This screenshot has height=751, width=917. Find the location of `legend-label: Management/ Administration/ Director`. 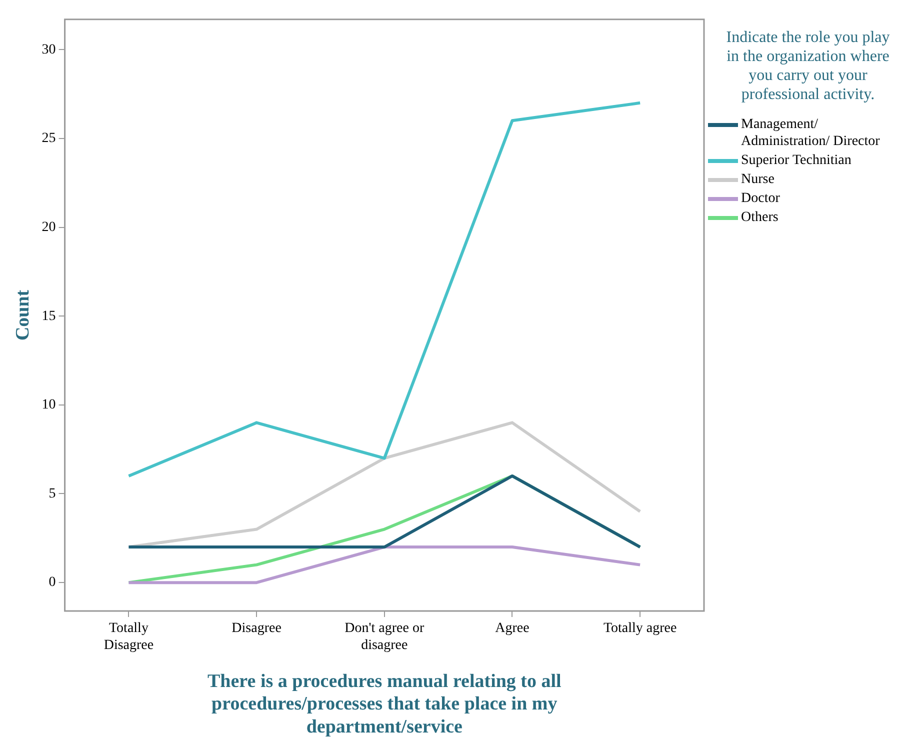

legend-label: Management/ Administration/ Director is located at coordinates (811, 133).